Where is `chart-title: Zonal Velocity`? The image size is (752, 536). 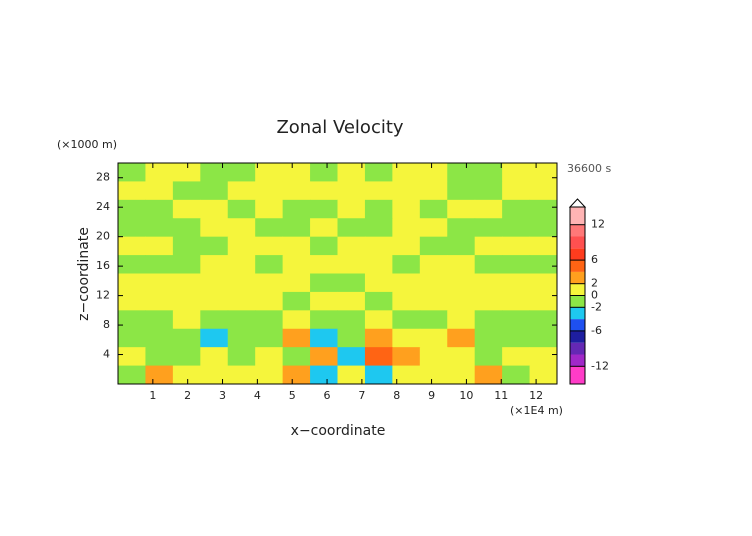 chart-title: Zonal Velocity is located at coordinates (339, 127).